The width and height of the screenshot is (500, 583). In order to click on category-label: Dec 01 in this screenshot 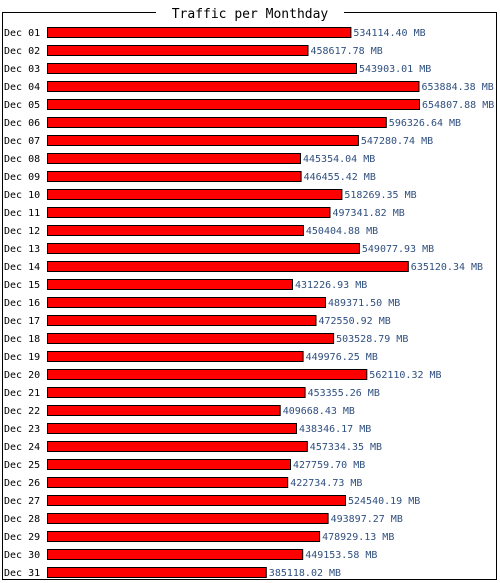, I will do `click(22, 33)`.